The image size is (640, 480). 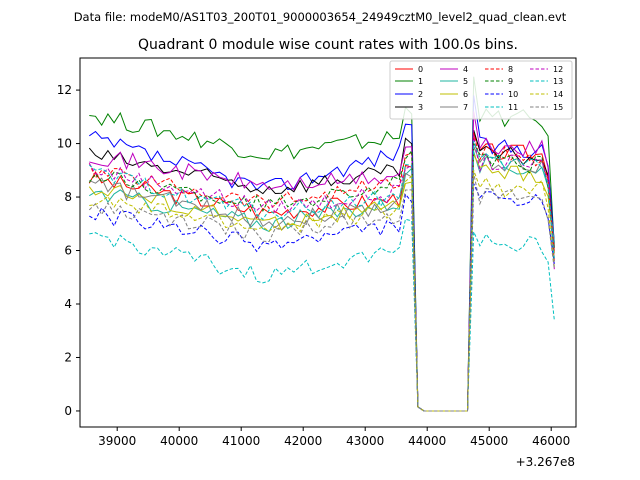 What do you see at coordinates (481, 90) in the screenshot?
I see `legend-box` at bounding box center [481, 90].